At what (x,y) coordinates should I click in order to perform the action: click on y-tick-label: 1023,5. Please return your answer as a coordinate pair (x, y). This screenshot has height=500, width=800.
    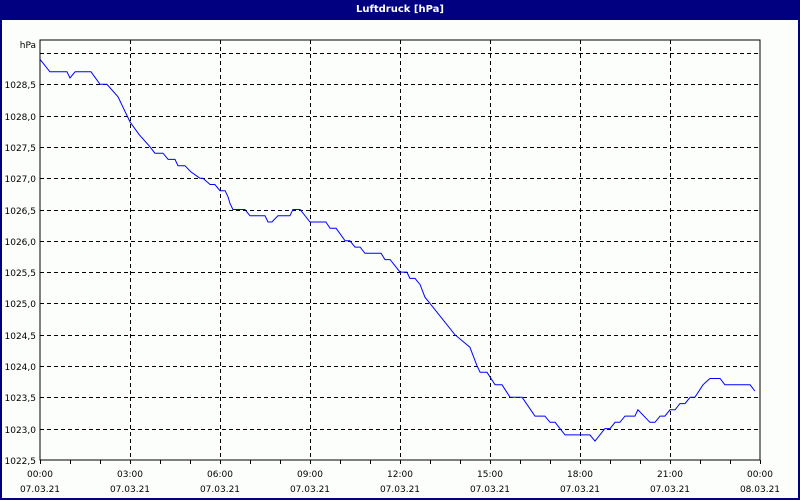
    Looking at the image, I should click on (21, 399).